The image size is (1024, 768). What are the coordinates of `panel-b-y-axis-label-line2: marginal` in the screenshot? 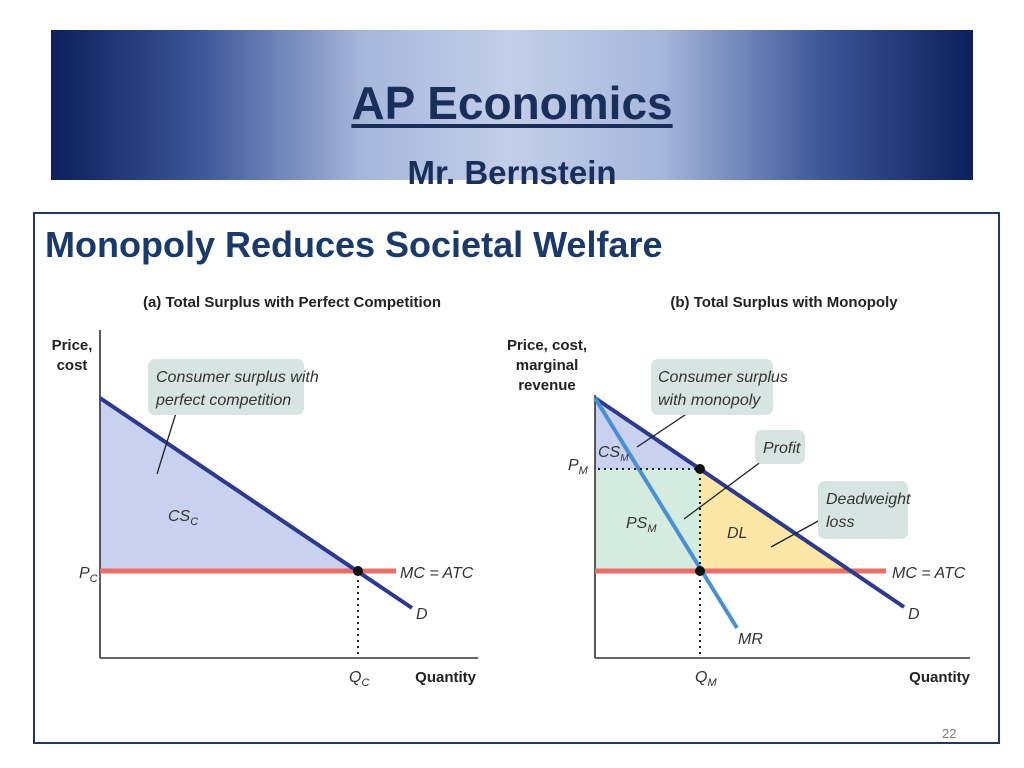 It's located at (547, 365).